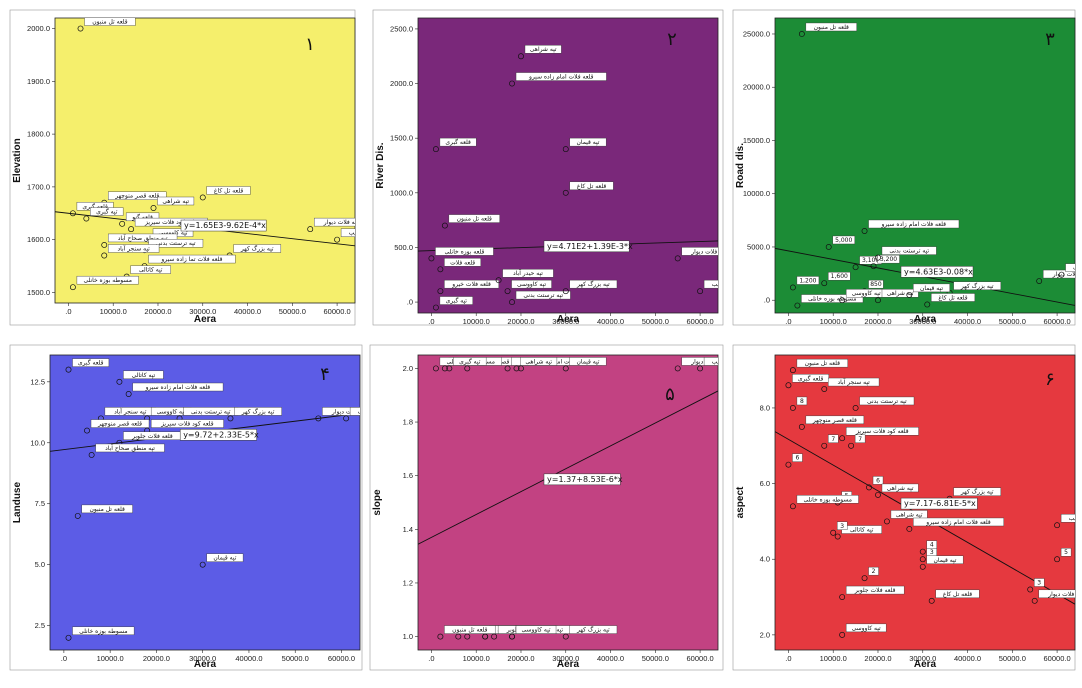 This screenshot has width=1082, height=688. I want to click on x-tick-label: 20000.0, so click(156, 658).